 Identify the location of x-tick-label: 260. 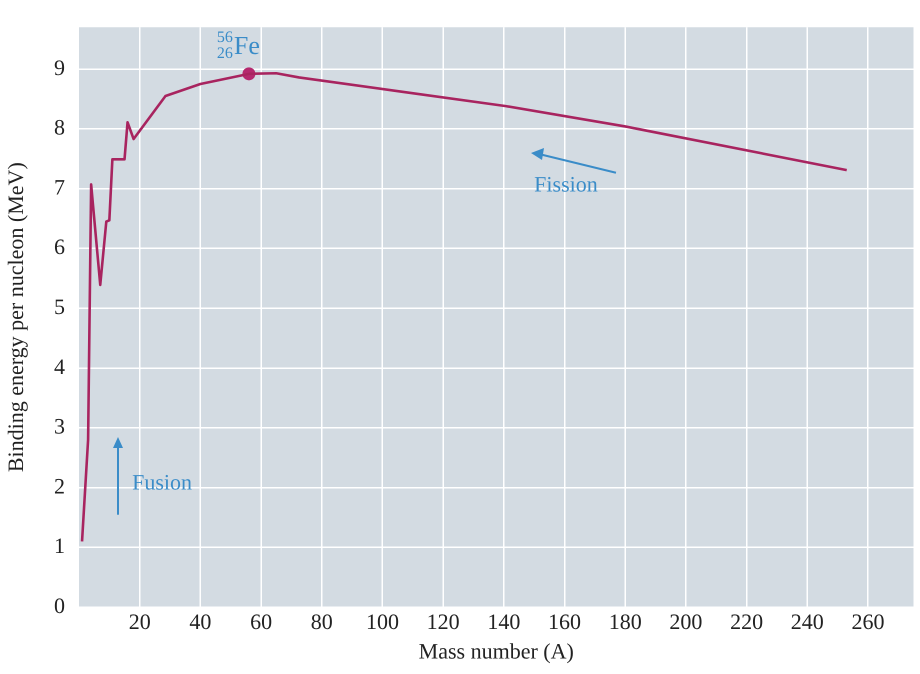
(867, 621).